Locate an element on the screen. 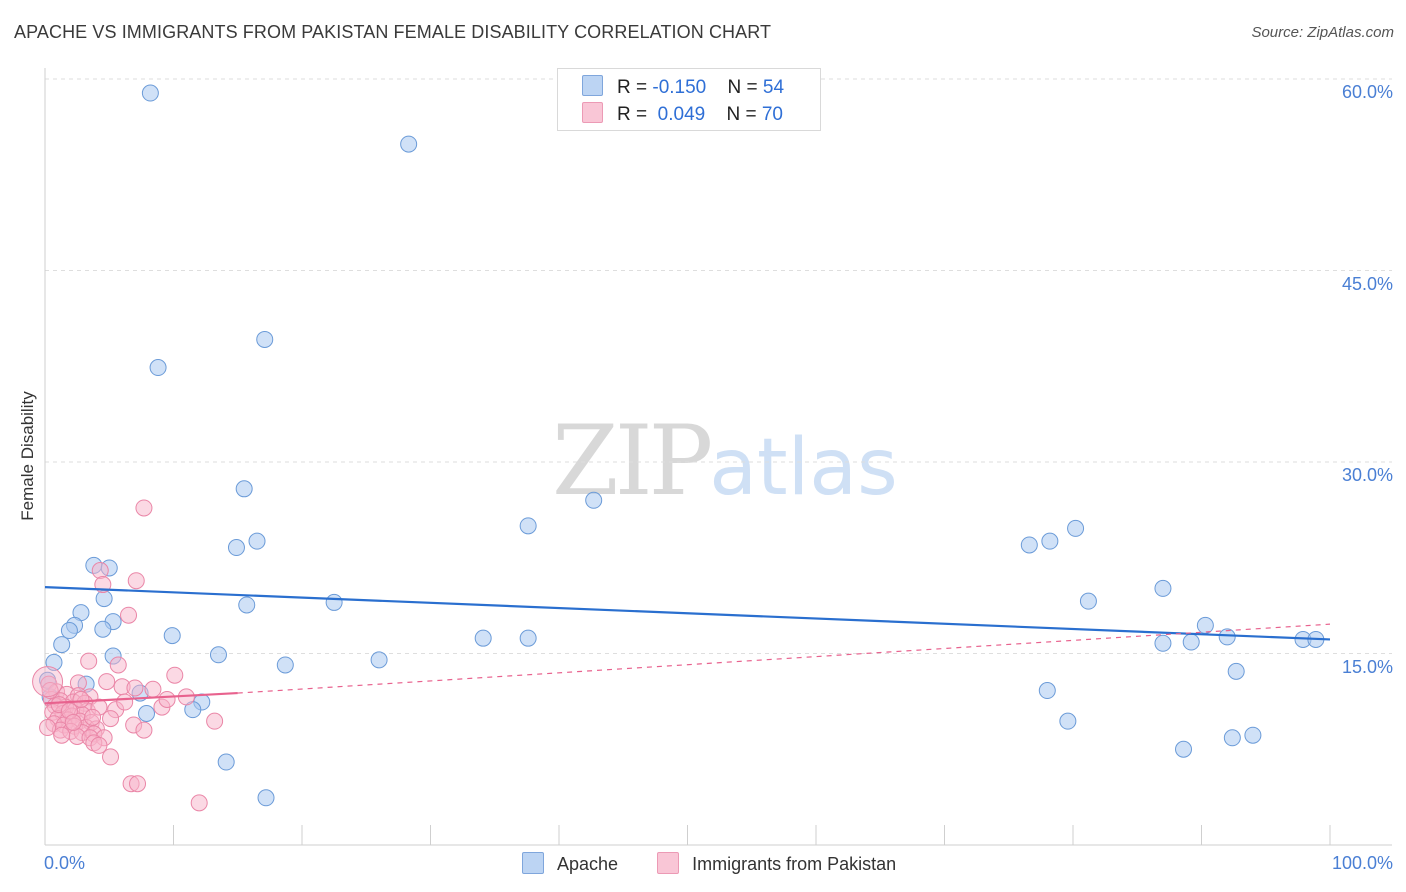 The image size is (1406, 892). n-value: 54 is located at coordinates (773, 87).